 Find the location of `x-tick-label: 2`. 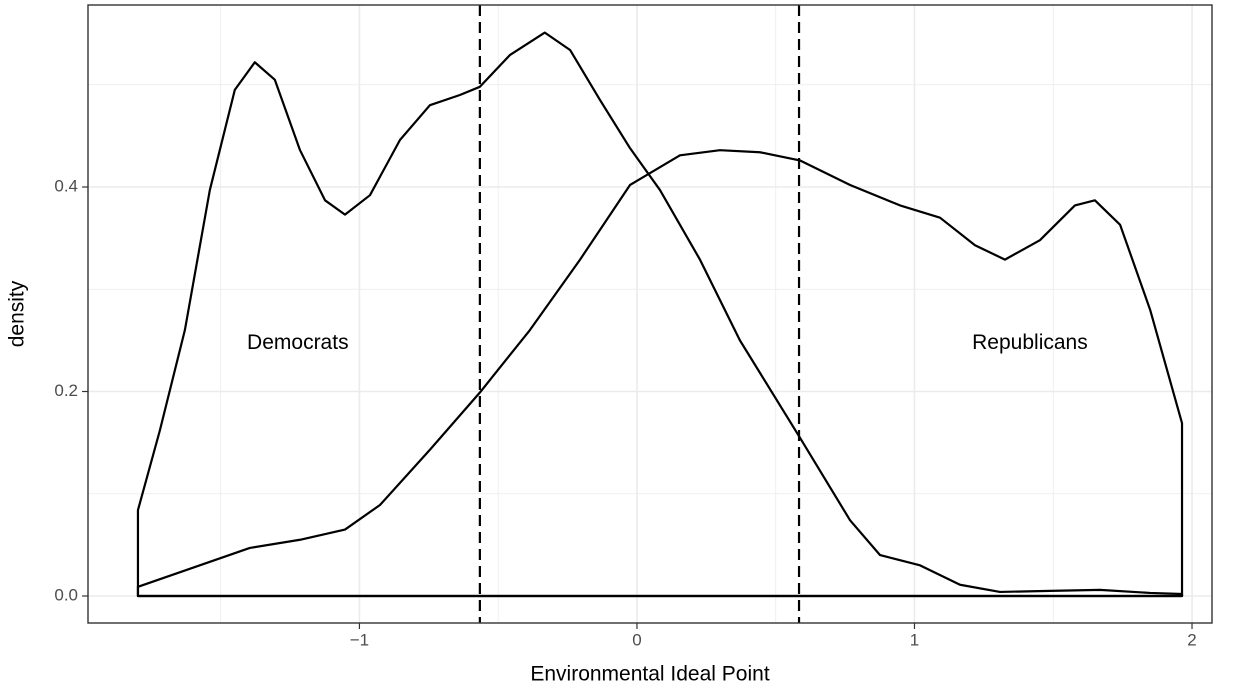

x-tick-label: 2 is located at coordinates (1191, 639).